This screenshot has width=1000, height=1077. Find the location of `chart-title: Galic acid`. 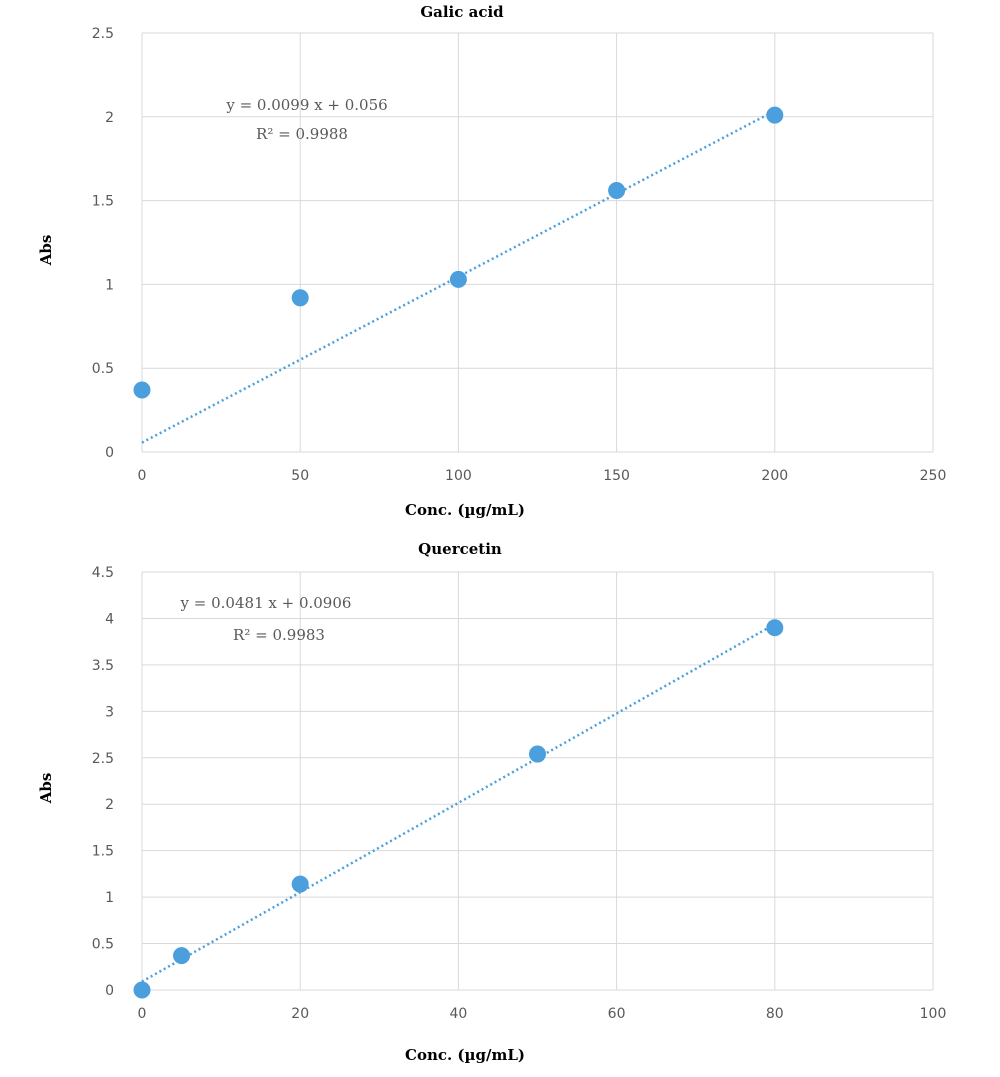

chart-title: Galic acid is located at coordinates (462, 12).